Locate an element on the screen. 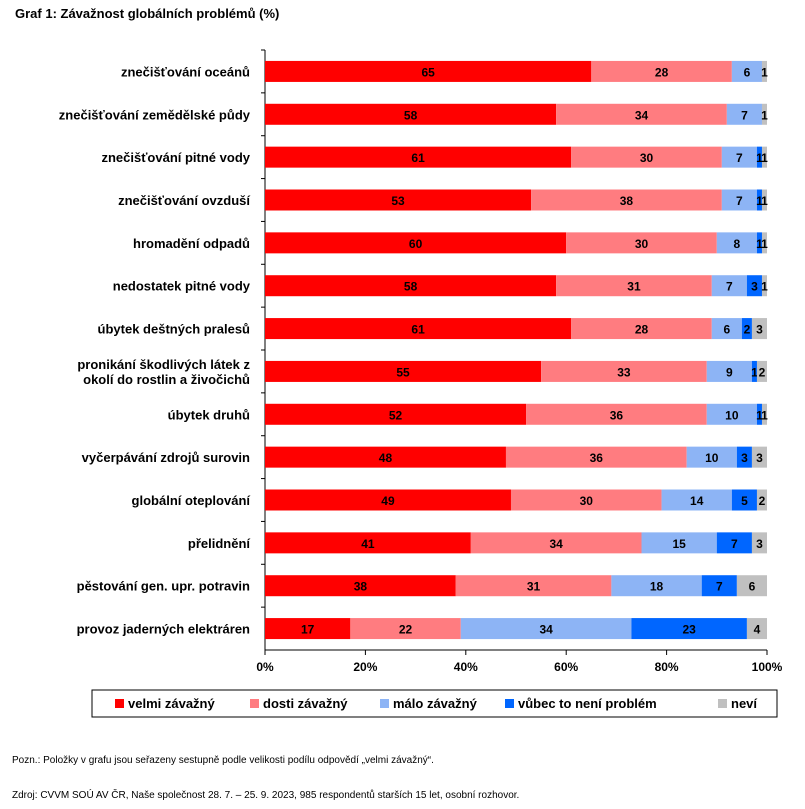 The width and height of the screenshot is (805, 809). category-label: provoz jaderných elektráren is located at coordinates (163, 629).